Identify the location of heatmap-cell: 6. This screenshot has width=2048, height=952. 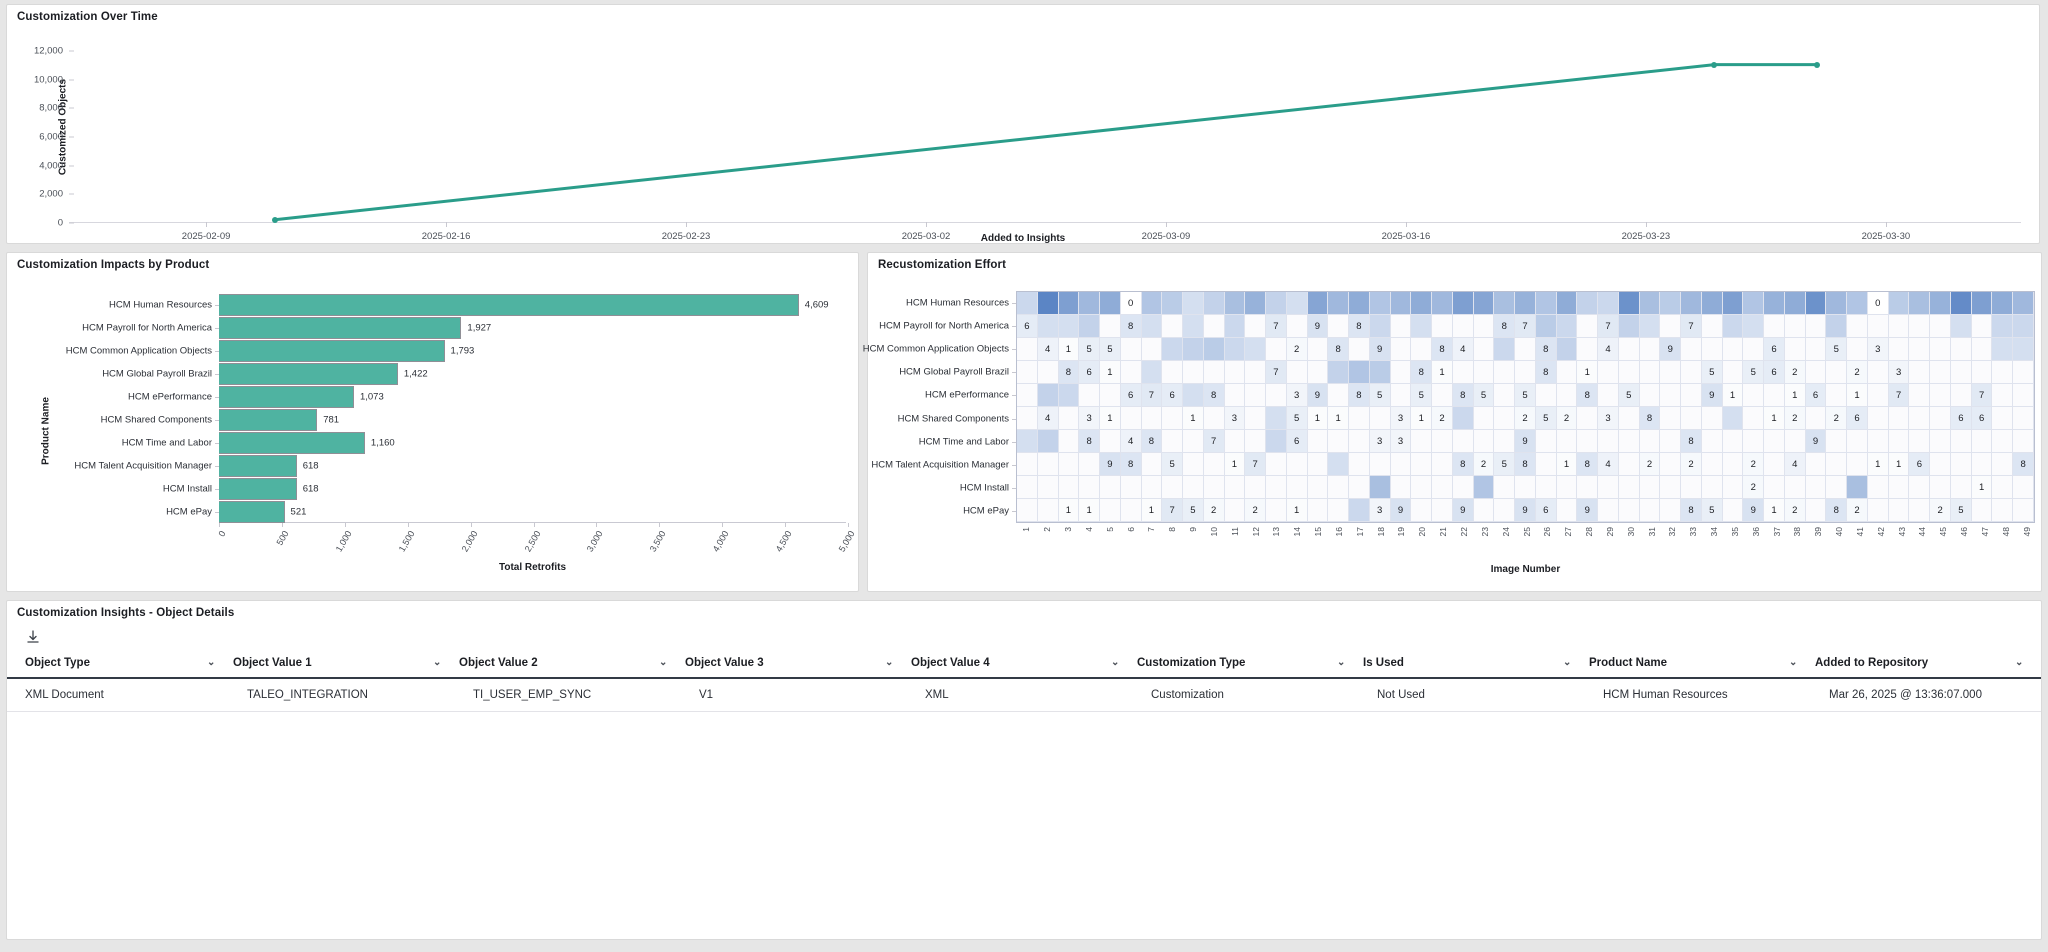
(1546, 510).